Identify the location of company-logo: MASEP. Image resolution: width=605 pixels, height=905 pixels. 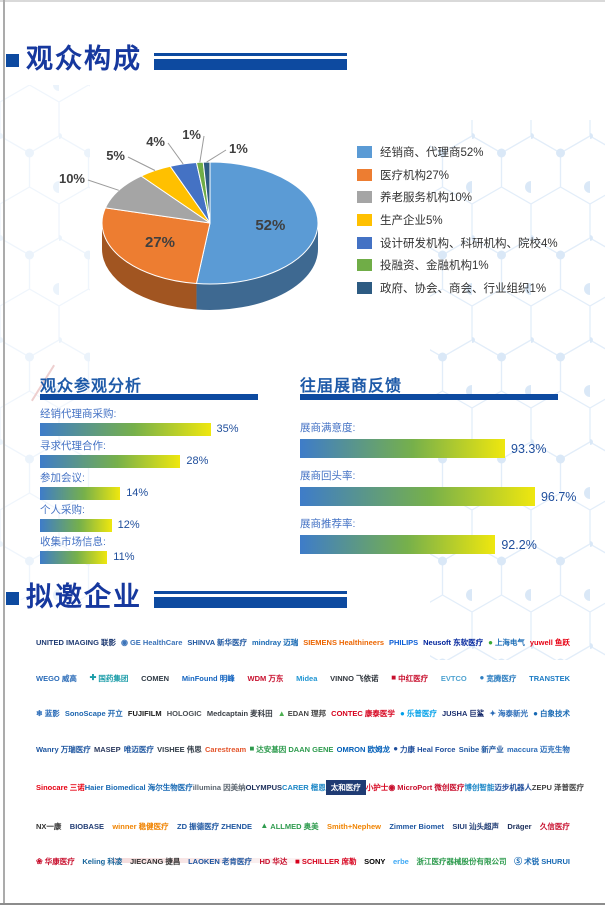
(107, 749).